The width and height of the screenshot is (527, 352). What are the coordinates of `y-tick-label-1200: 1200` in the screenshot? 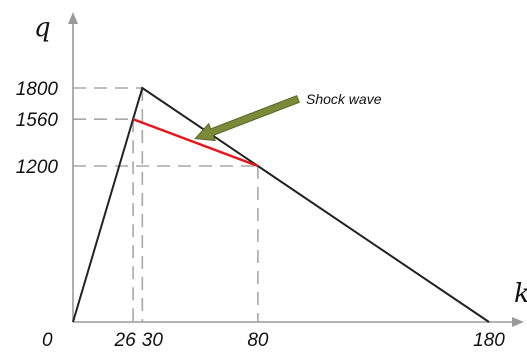 It's located at (37, 167).